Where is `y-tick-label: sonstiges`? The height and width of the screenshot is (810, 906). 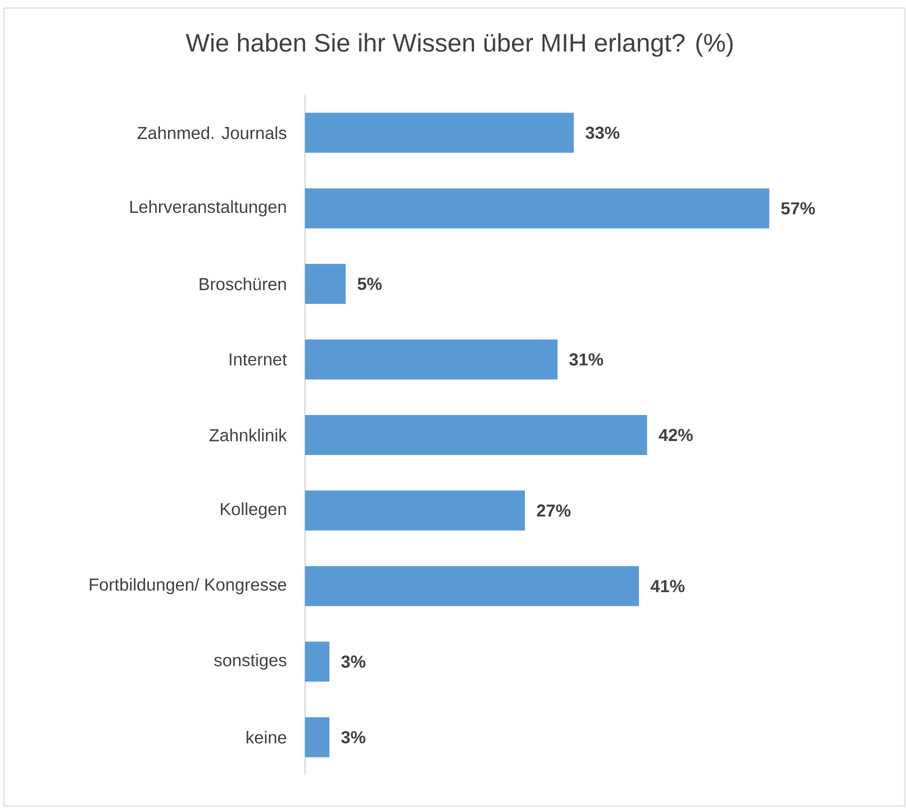 y-tick-label: sonstiges is located at coordinates (250, 662).